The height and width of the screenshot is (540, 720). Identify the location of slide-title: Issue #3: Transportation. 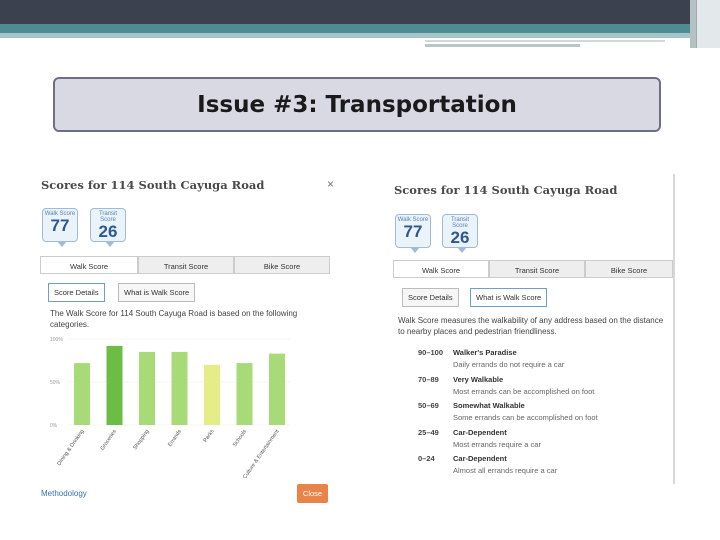
(357, 104).